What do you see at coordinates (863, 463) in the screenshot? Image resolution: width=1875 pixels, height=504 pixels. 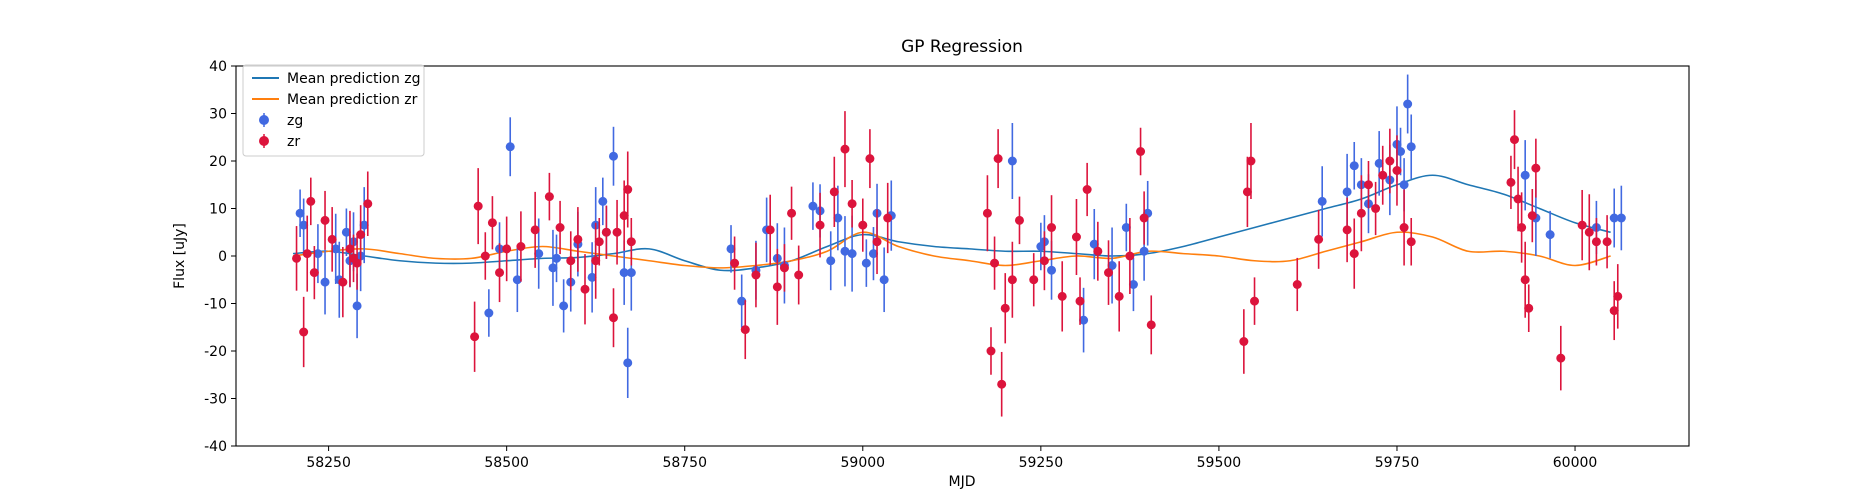 I see `x-tick-label: 59000` at bounding box center [863, 463].